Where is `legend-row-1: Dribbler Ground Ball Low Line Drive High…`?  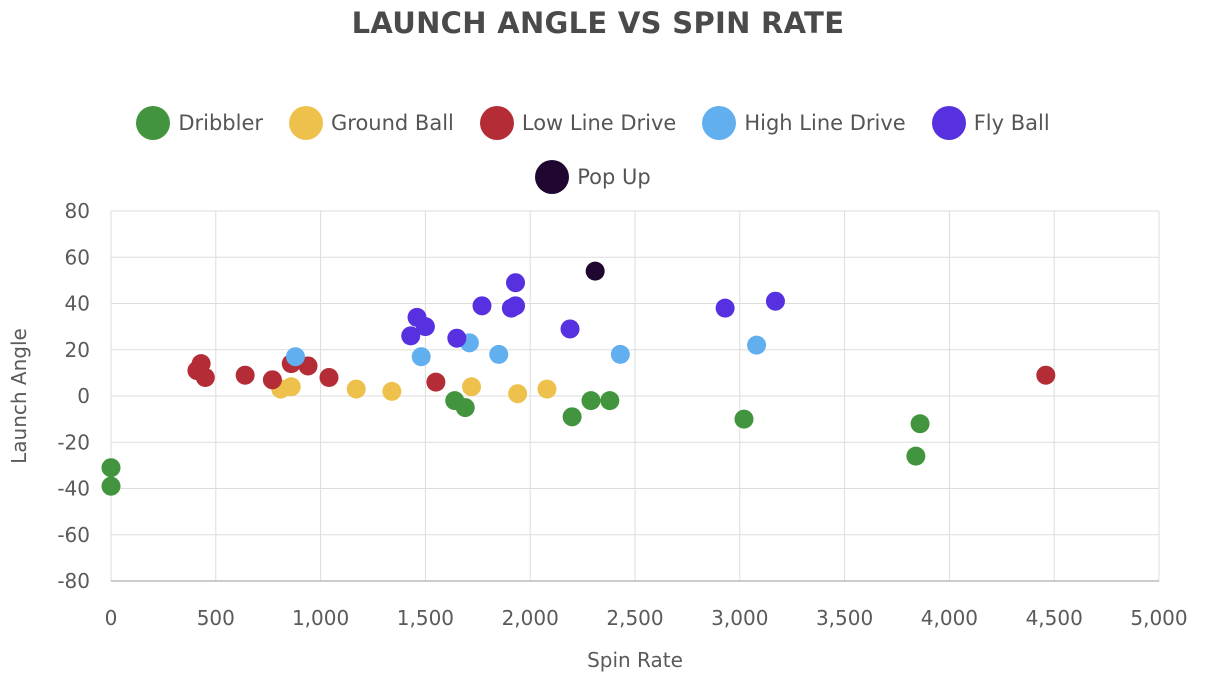
legend-row-1: Dribbler Ground Ball Low Line Drive High… is located at coordinates (593, 123).